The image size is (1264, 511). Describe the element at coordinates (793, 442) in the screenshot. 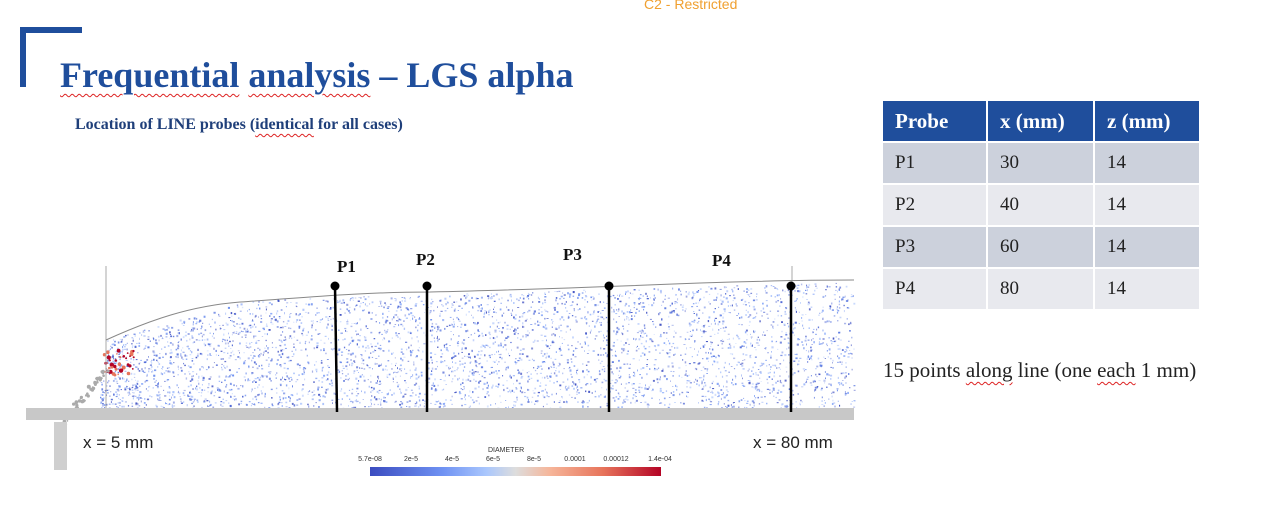

I see `x-end-label: x = 80 mm` at that location.